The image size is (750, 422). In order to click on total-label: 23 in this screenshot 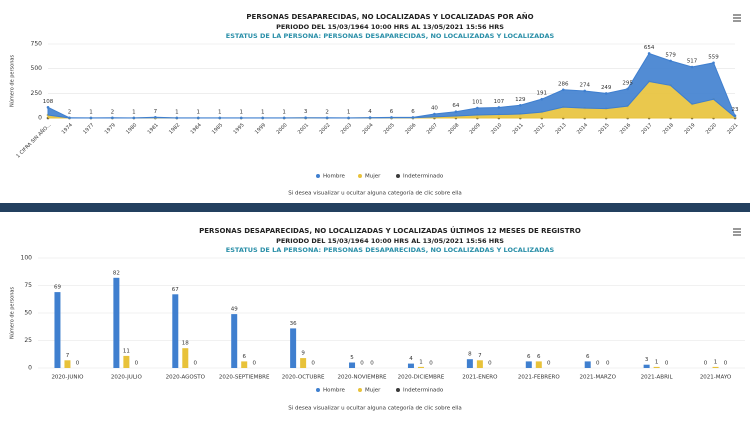, I will do `click(735, 110)`.